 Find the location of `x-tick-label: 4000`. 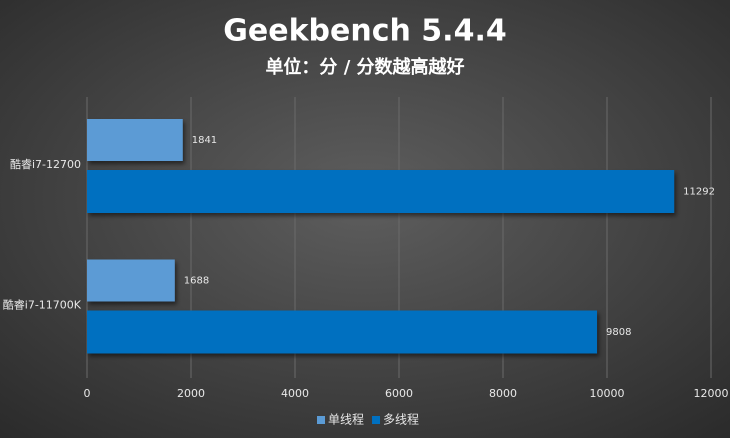

x-tick-label: 4000 is located at coordinates (295, 393).